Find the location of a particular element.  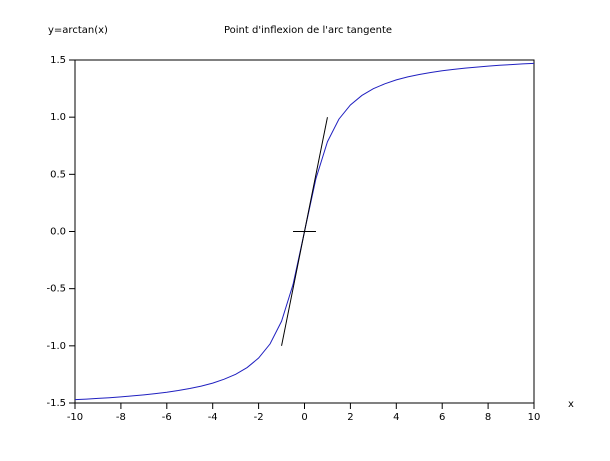

x-tick-label: 2 is located at coordinates (350, 417).